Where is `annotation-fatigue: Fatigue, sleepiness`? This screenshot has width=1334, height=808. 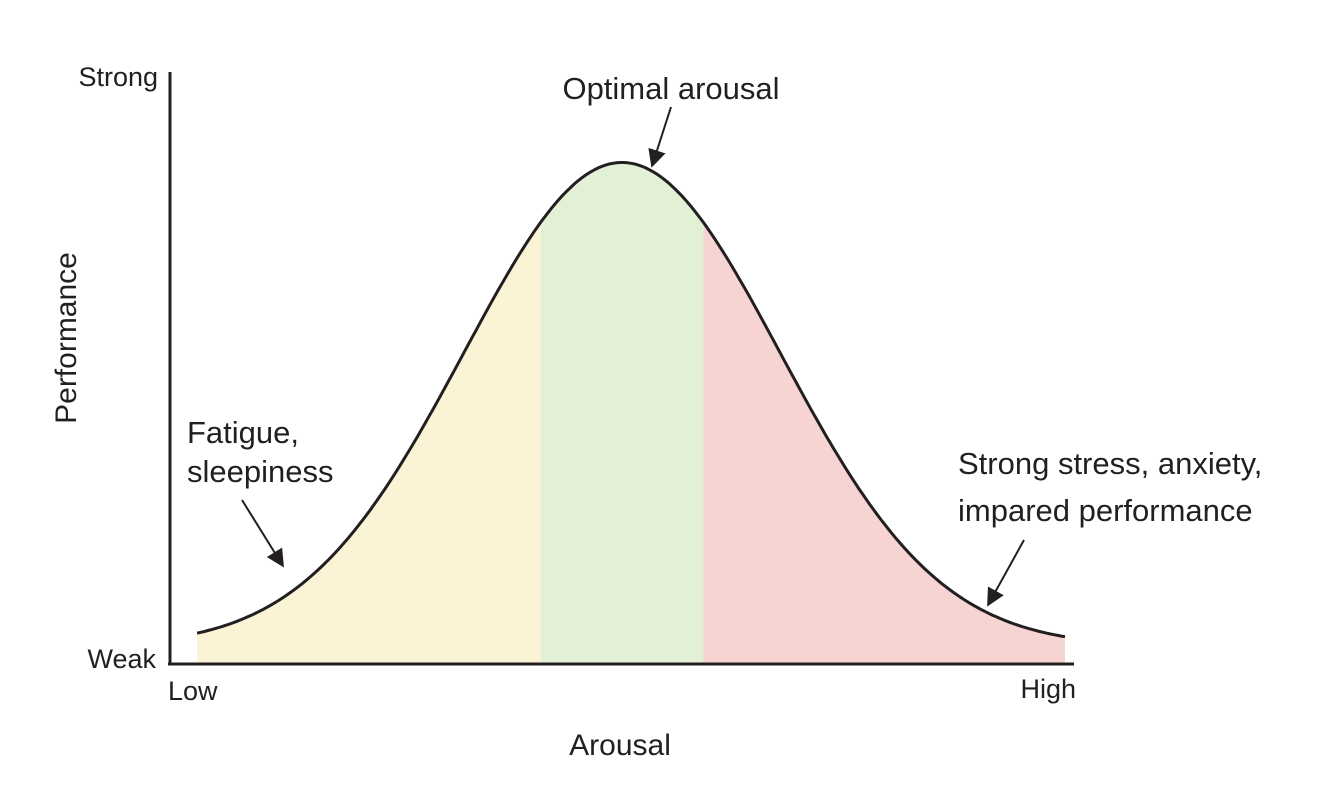 annotation-fatigue: Fatigue, sleepiness is located at coordinates (260, 491).